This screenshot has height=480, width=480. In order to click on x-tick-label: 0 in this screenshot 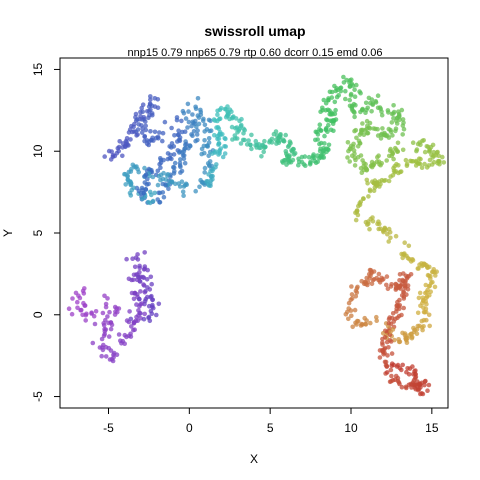, I will do `click(189, 428)`.